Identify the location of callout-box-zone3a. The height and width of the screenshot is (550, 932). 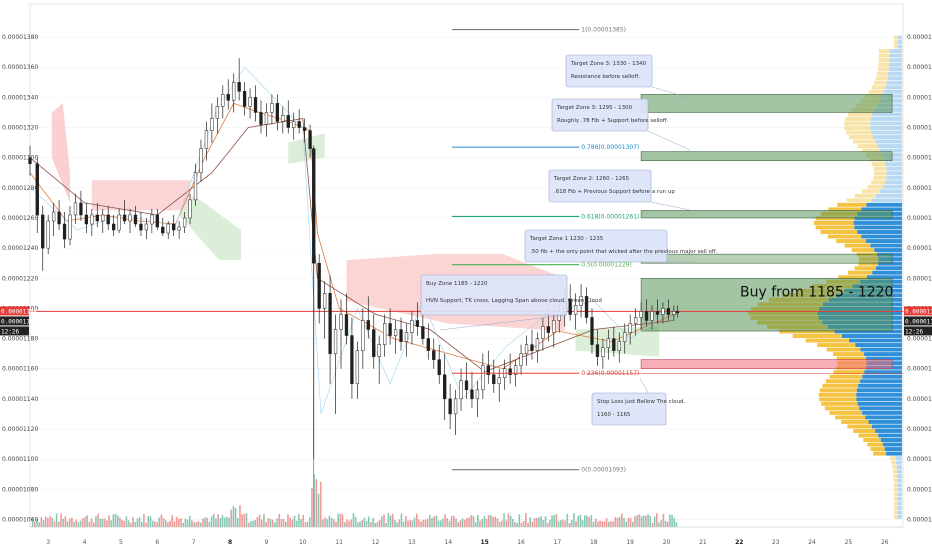
(600, 115).